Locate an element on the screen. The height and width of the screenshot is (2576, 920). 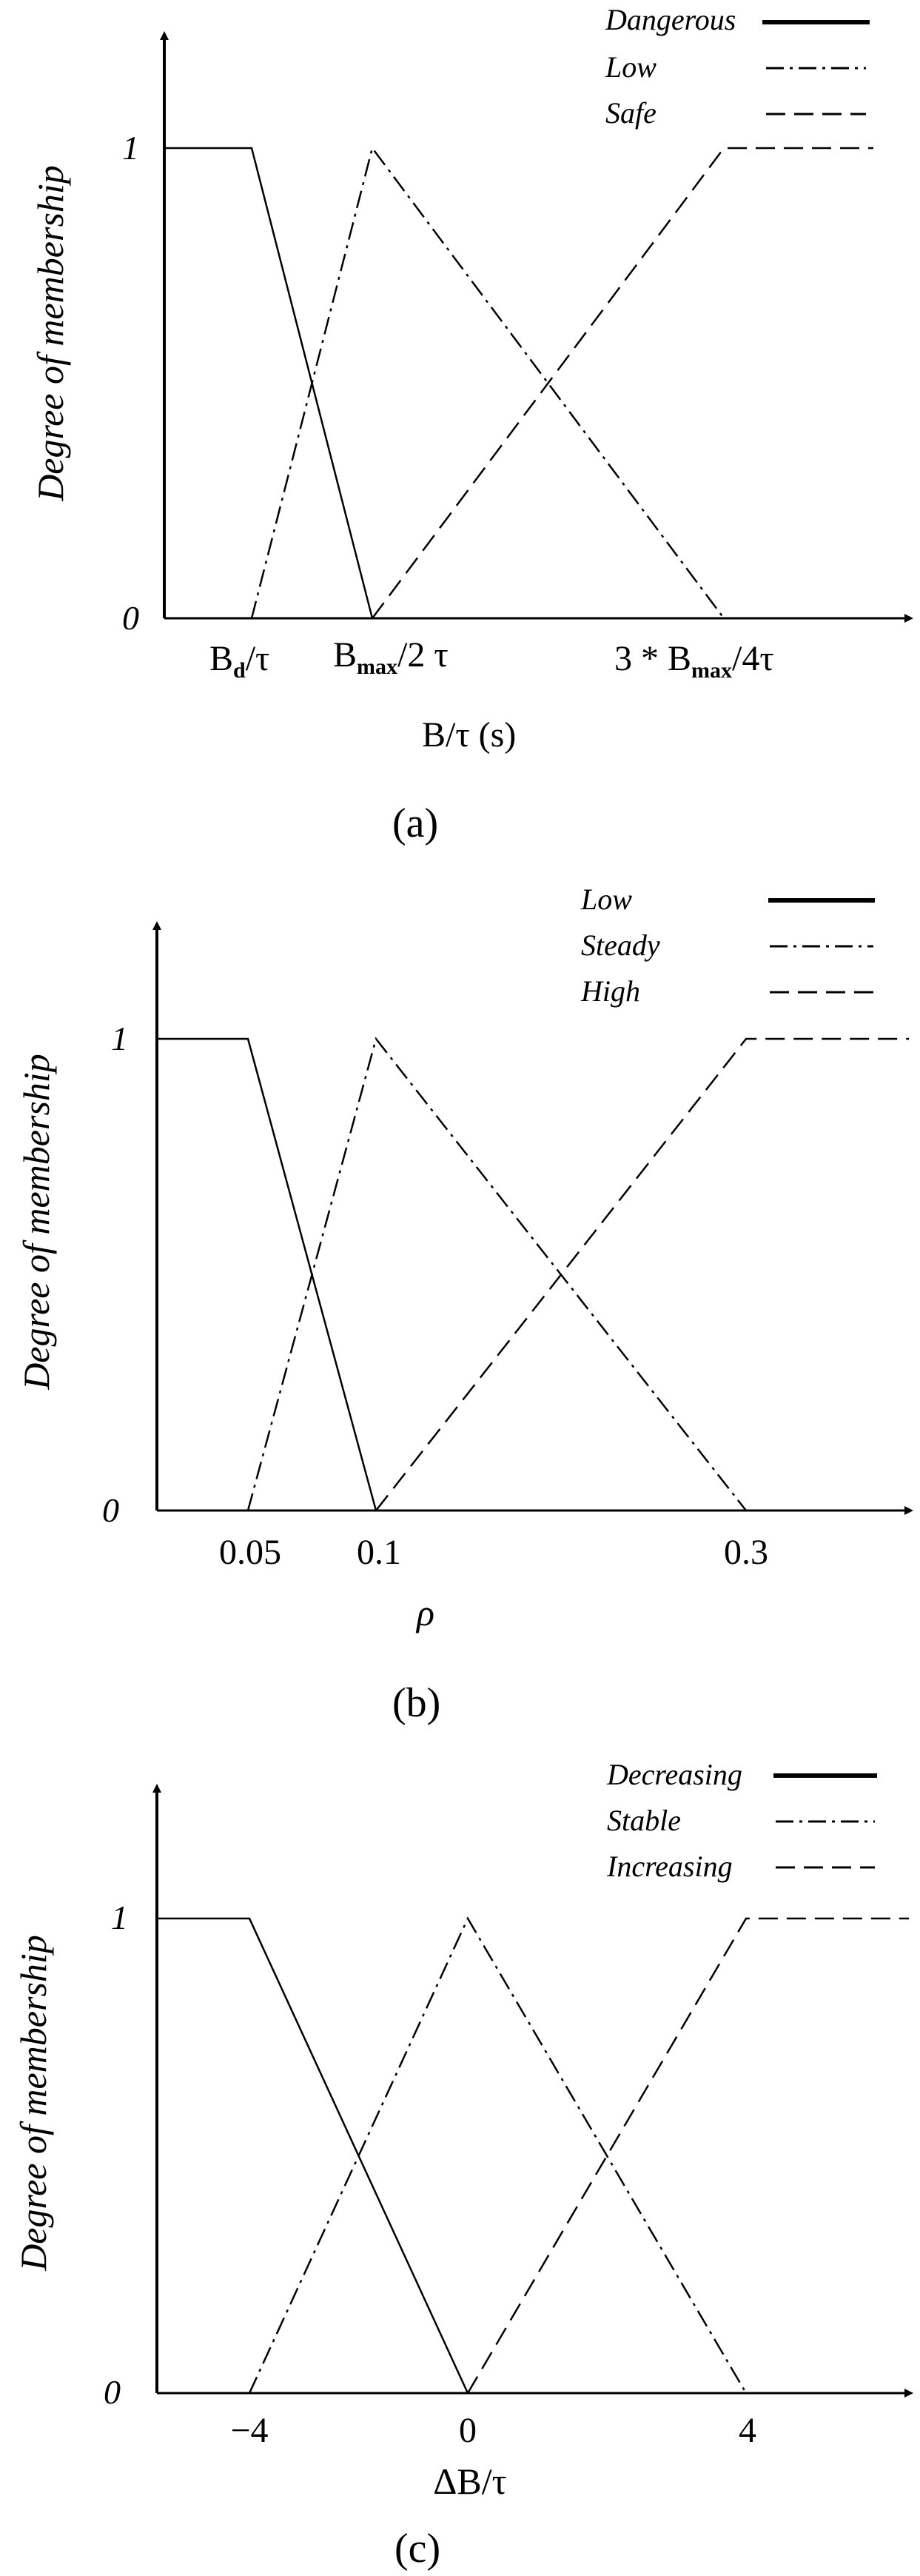
panel-b-xtick-1: 0.05 is located at coordinates (250, 1552).